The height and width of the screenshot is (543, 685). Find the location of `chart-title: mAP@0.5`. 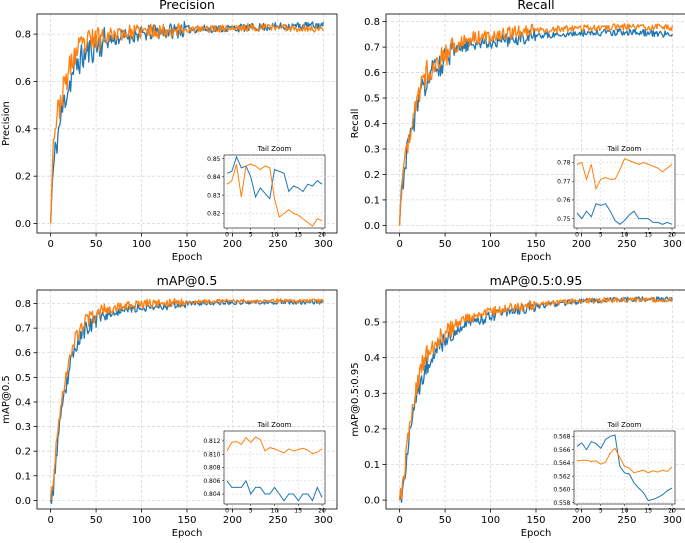

chart-title: mAP@0.5 is located at coordinates (187, 280).